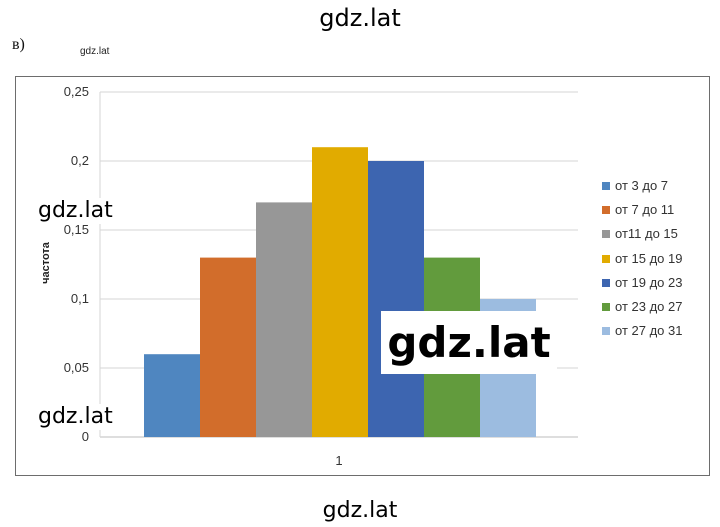 This screenshot has width=720, height=527. What do you see at coordinates (76, 229) in the screenshot?
I see `y-tick-label: 0,15` at bounding box center [76, 229].